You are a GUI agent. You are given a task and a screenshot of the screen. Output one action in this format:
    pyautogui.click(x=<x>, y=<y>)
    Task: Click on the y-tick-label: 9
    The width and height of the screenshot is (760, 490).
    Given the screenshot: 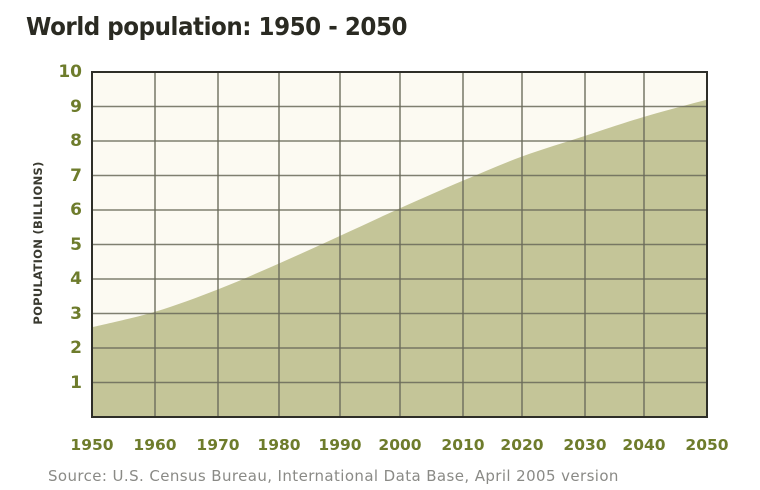 What is the action you would take?
    pyautogui.click(x=76, y=106)
    